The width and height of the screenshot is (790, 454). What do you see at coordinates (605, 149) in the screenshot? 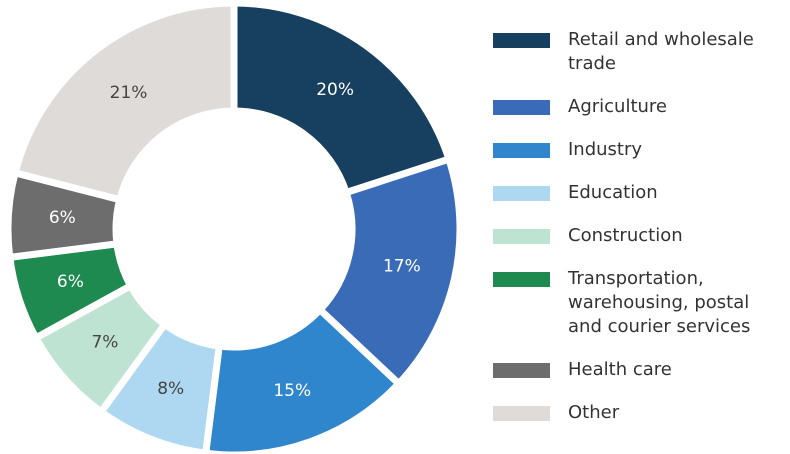
I see `legend-label: Industry` at bounding box center [605, 149].